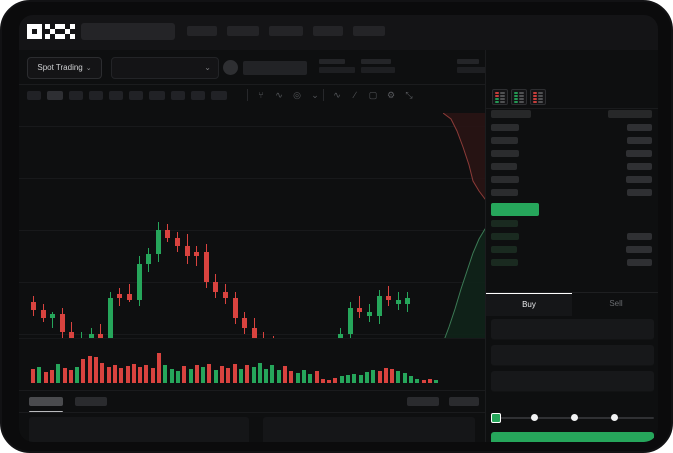  Describe the element at coordinates (297, 95) in the screenshot. I see `compare-icon: ◎` at that location.